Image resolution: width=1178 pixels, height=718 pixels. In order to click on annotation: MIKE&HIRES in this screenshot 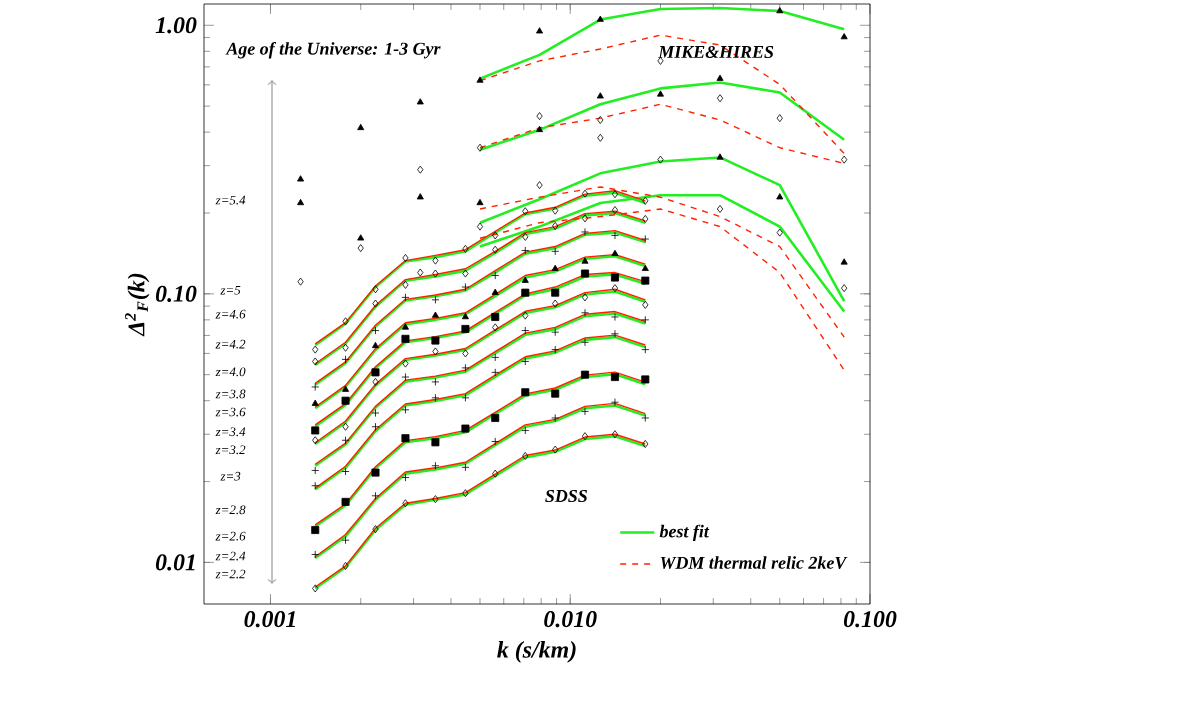, I will do `click(716, 52)`.